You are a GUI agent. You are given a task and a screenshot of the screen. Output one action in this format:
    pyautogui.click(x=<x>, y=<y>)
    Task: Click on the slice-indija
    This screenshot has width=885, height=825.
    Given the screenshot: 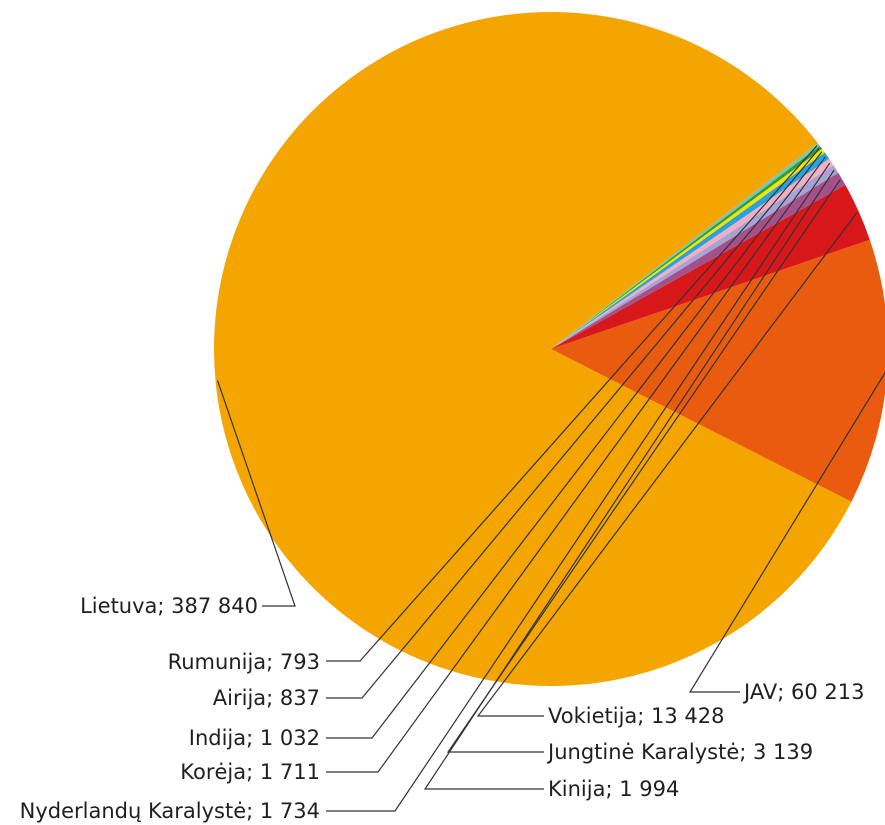 What is the action you would take?
    pyautogui.click(x=688, y=248)
    